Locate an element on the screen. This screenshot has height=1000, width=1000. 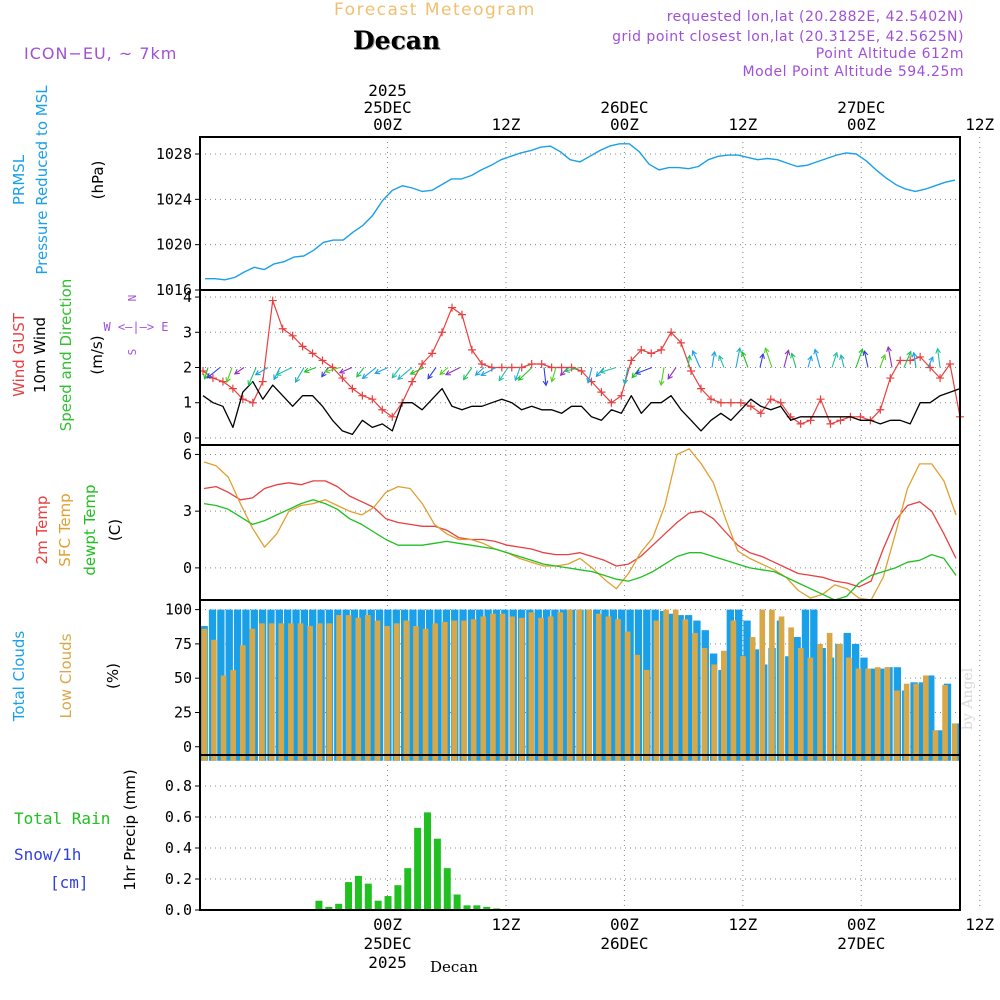
y-tick-label-3-4: 100 is located at coordinates (178, 610).